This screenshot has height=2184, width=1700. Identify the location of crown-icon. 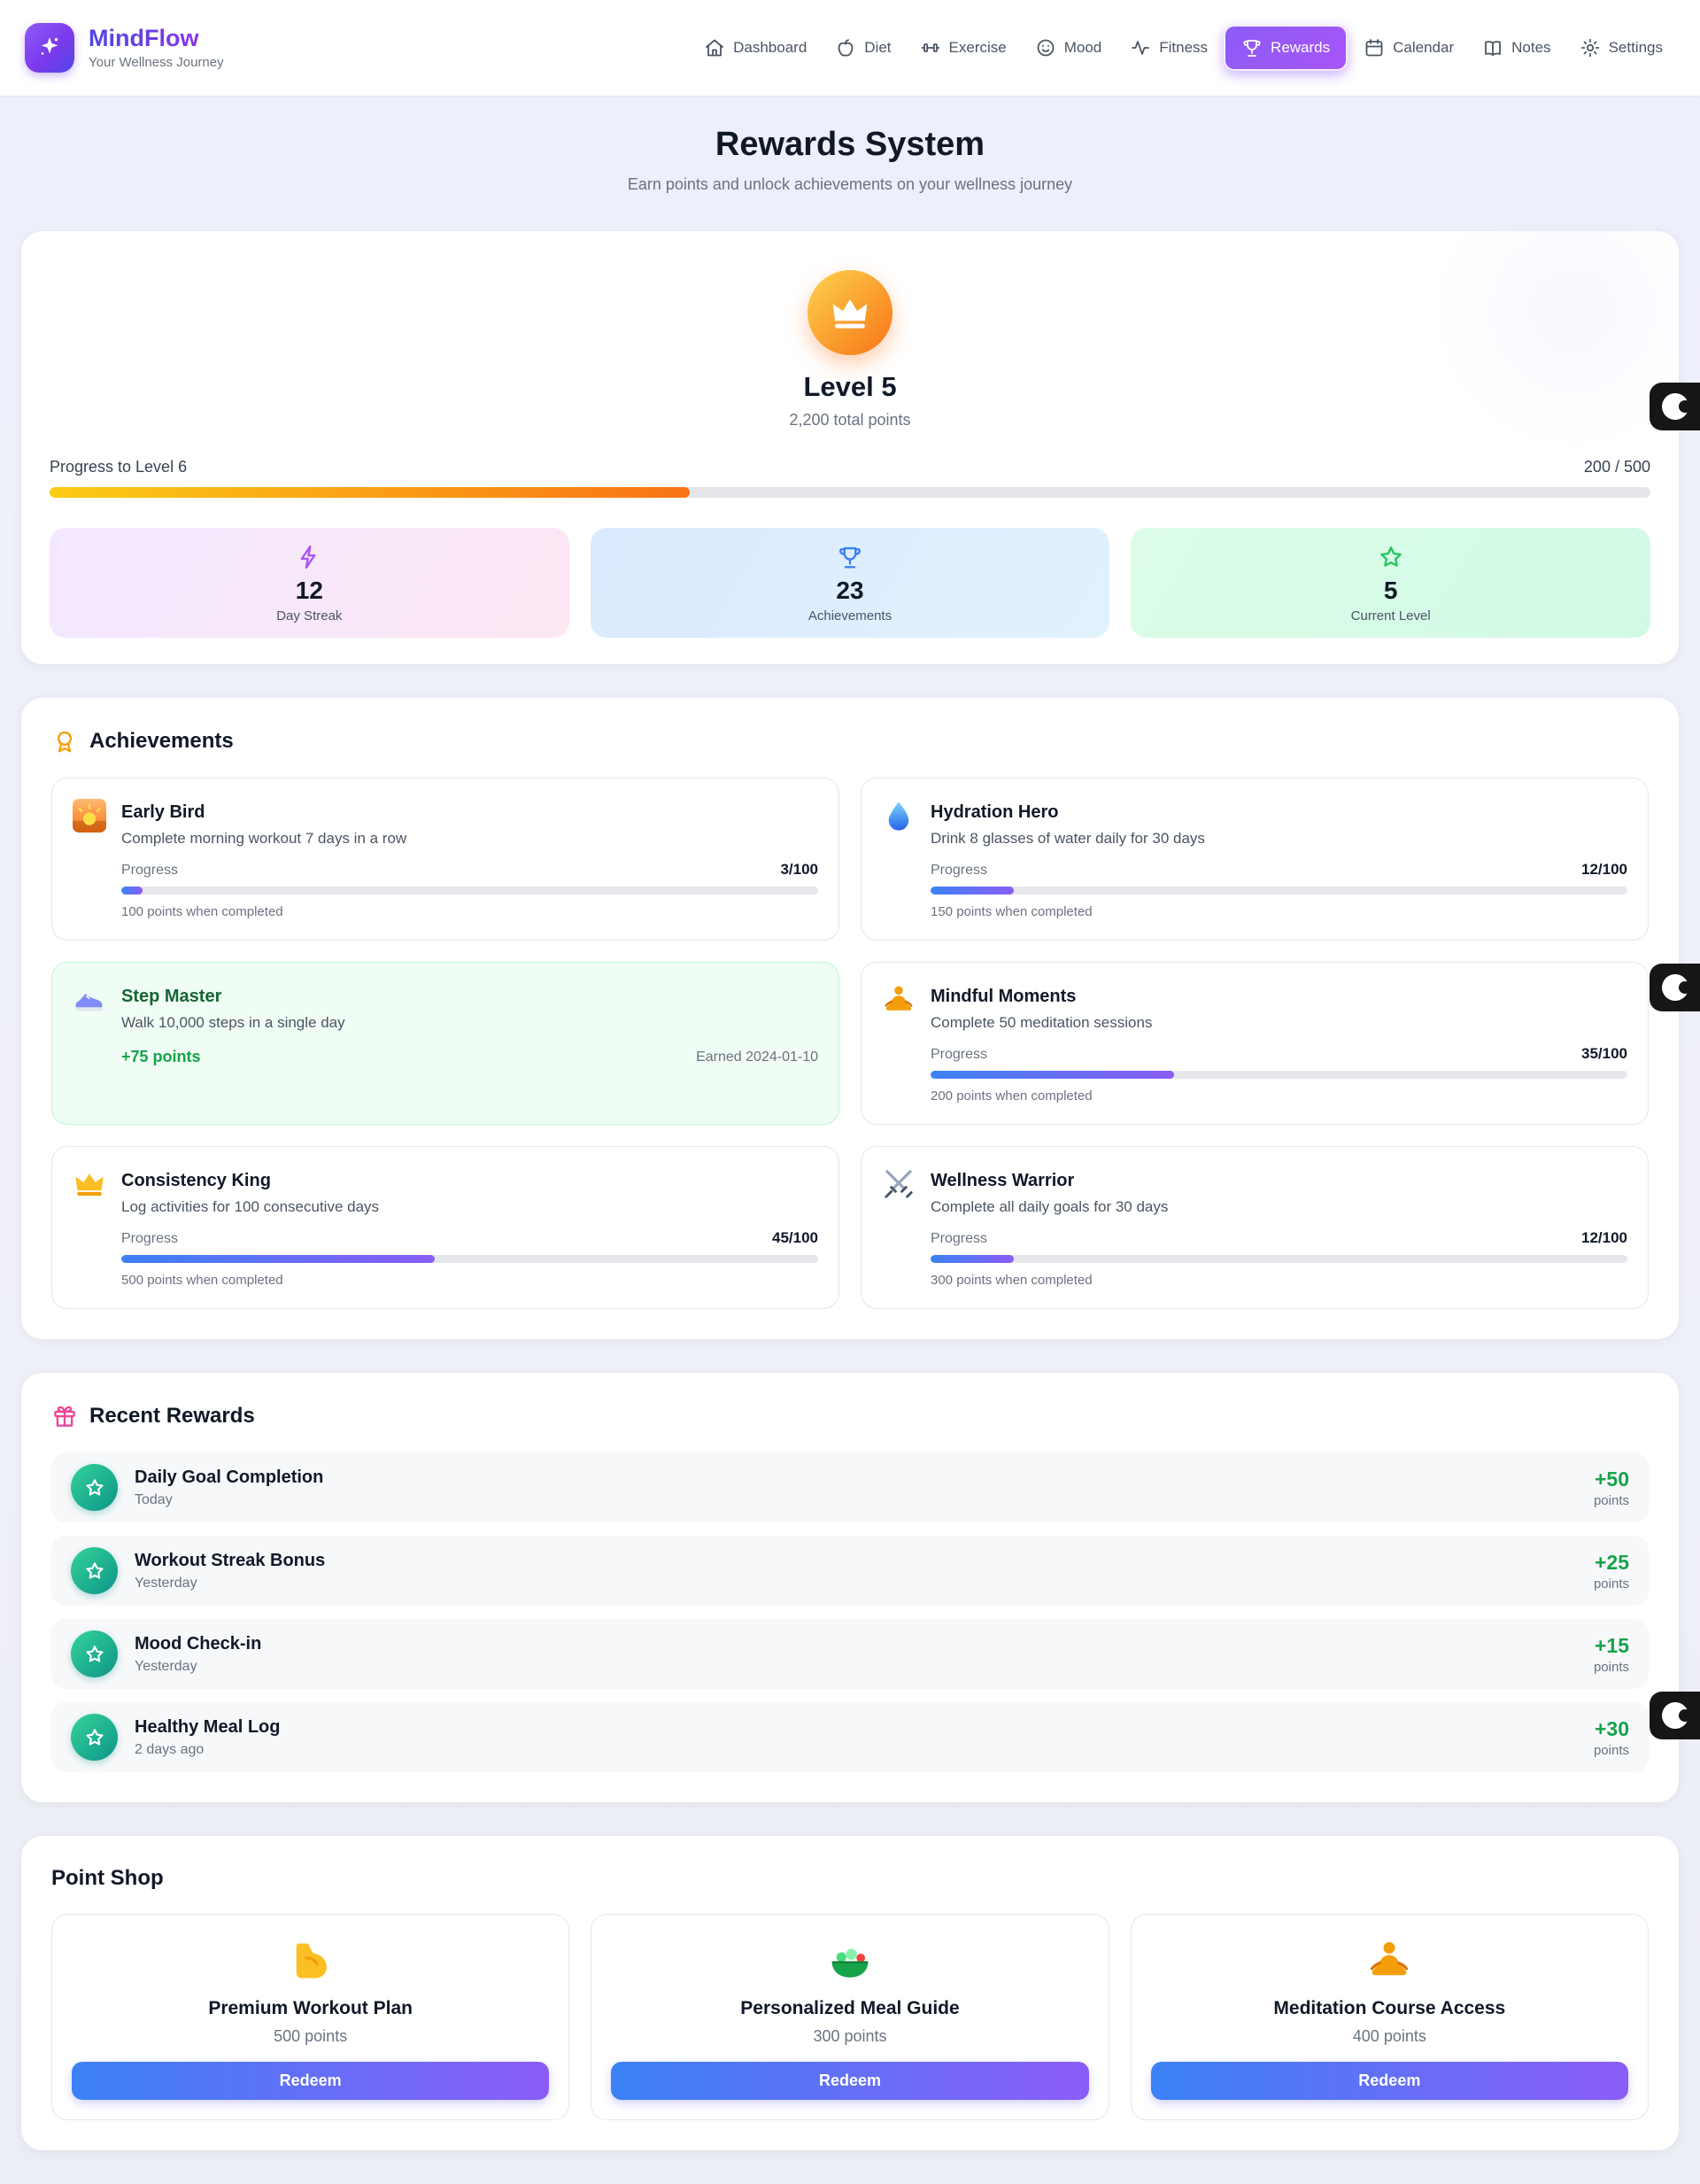
(90, 1227).